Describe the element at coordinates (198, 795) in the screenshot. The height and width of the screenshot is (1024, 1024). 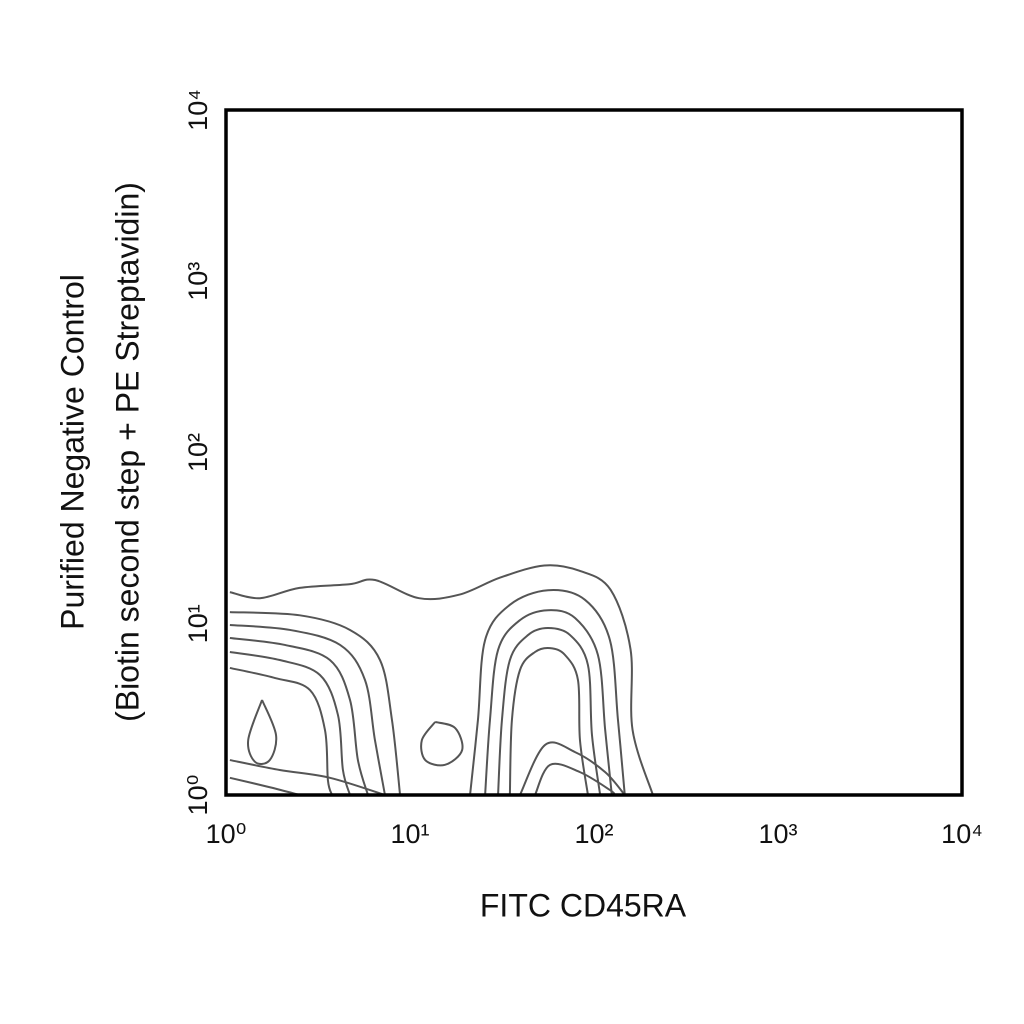
I see `y-tick-label: 10⁰` at that location.